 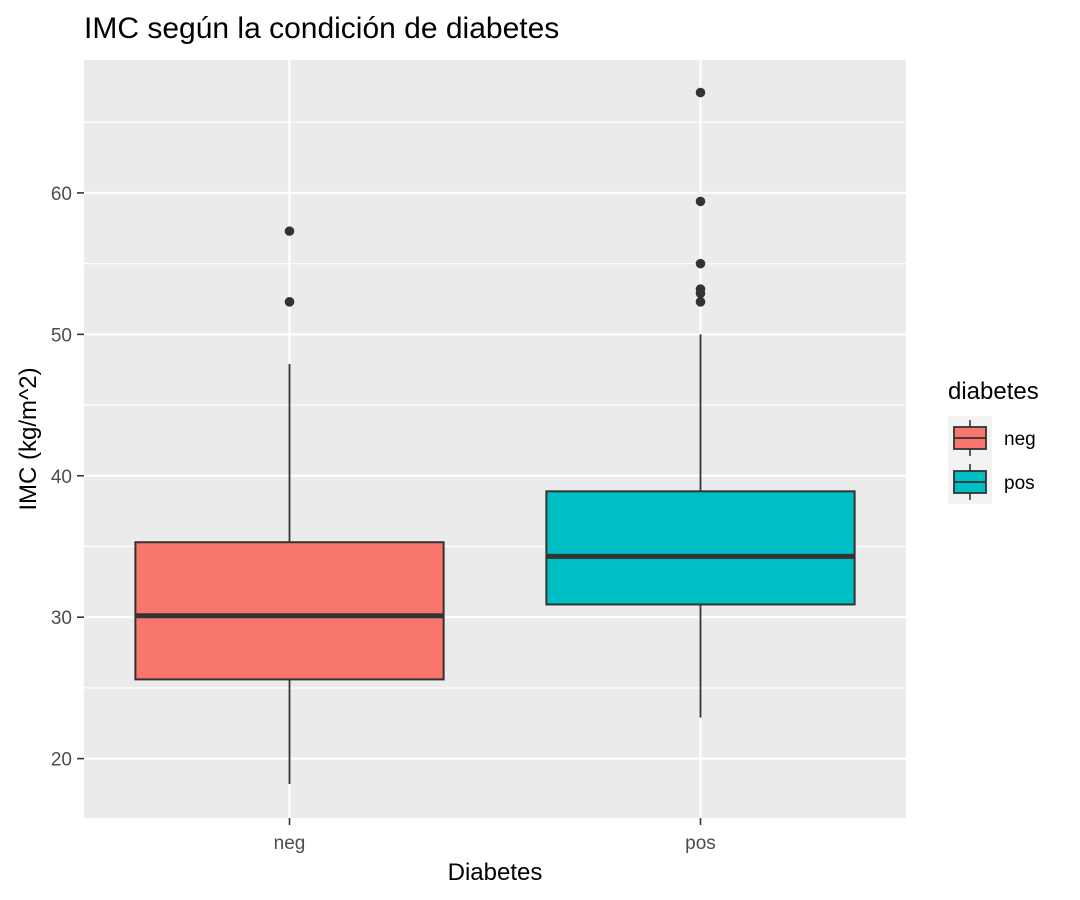 I want to click on x-axis: neg pos, so click(x=495, y=836).